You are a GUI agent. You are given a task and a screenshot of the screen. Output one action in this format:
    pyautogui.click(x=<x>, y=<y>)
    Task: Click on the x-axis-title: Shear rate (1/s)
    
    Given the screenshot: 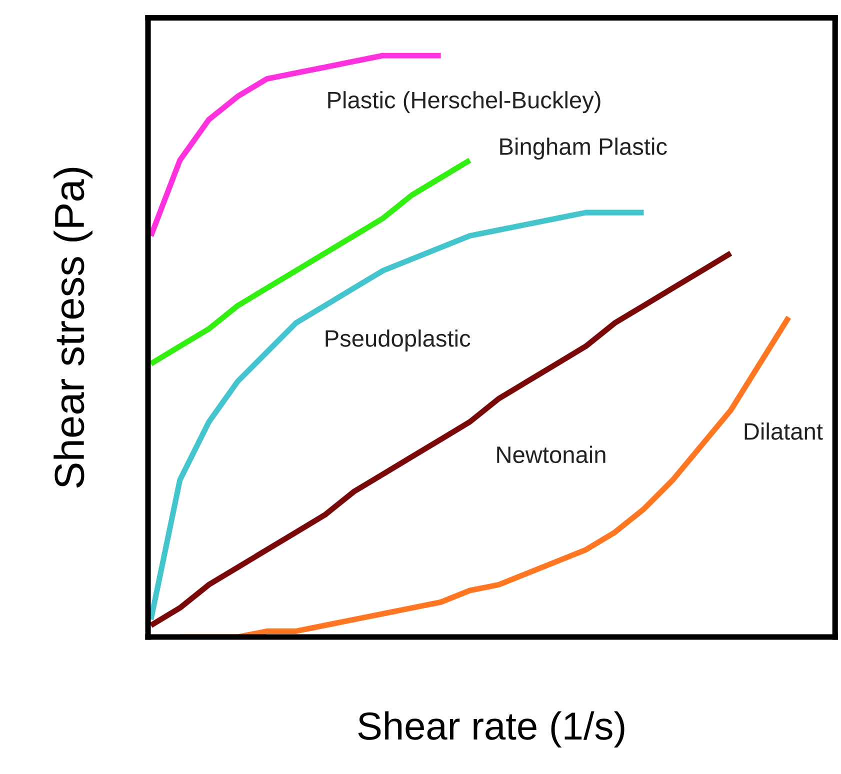 What is the action you would take?
    pyautogui.click(x=491, y=729)
    